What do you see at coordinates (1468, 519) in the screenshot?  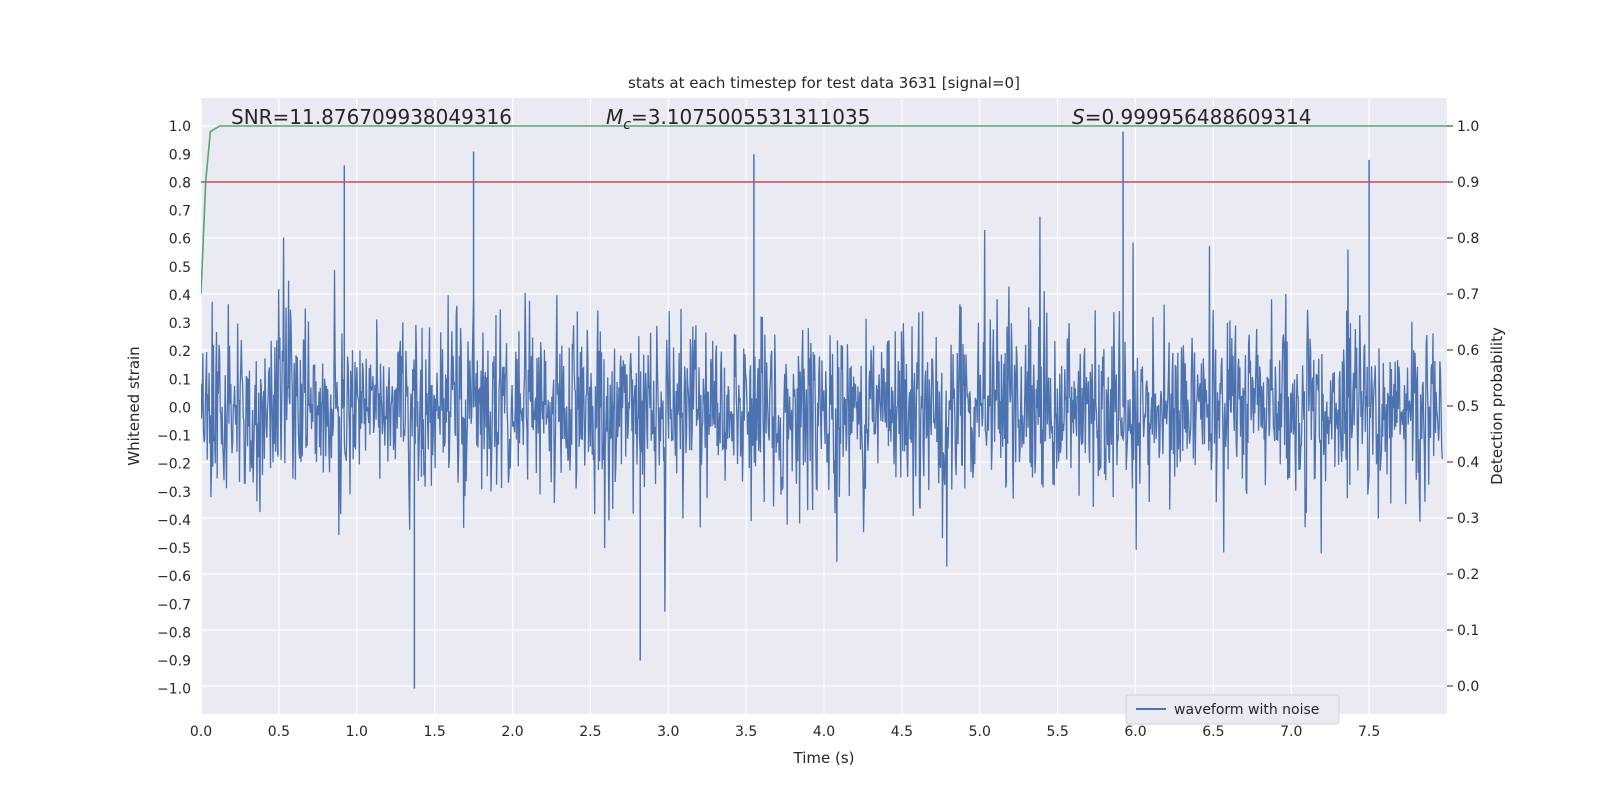 I see `right-y-tick-label: 0.3` at bounding box center [1468, 519].